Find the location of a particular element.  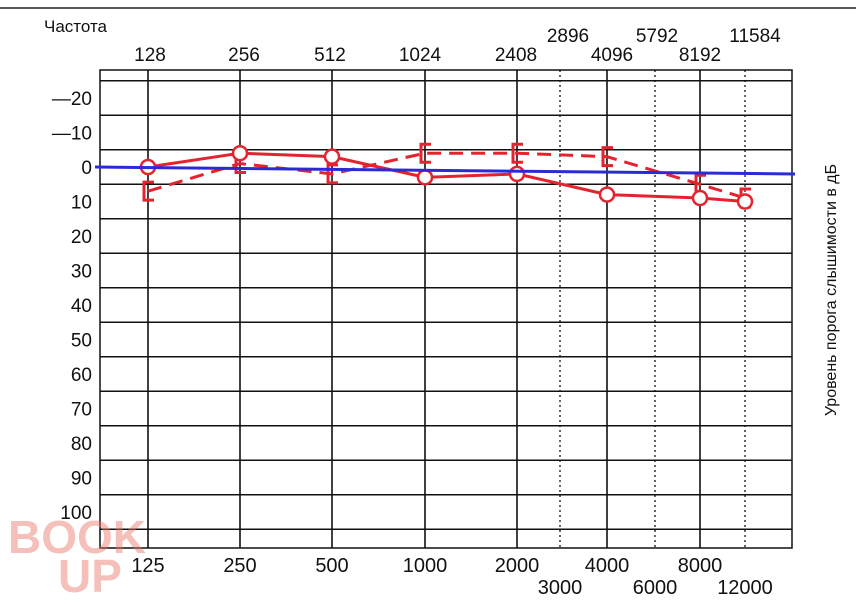

x-tick-label-top: 8192 is located at coordinates (700, 55).